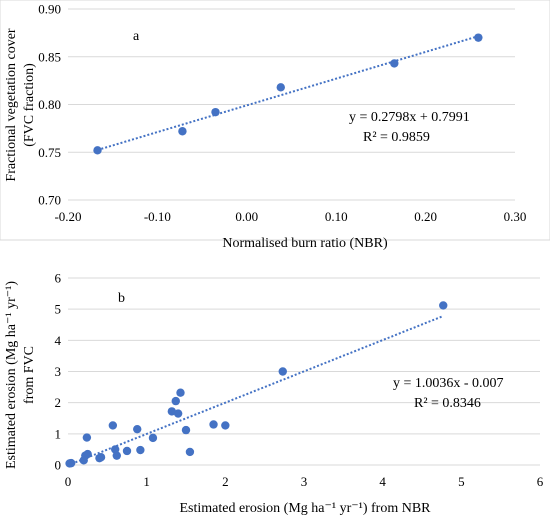 The height and width of the screenshot is (519, 550). What do you see at coordinates (11, 375) in the screenshot?
I see `chart-b-y-axis-title-line1: Estimated erosion (Mg ha⁻¹ yr⁻¹)` at bounding box center [11, 375].